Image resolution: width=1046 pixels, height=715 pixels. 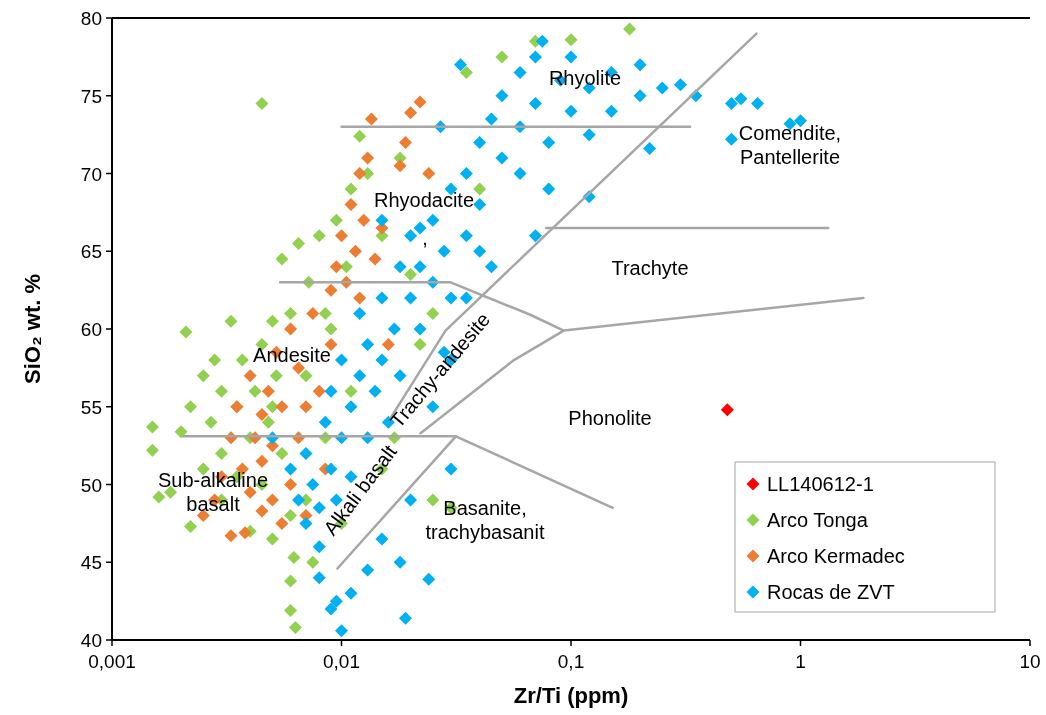 I want to click on annotation: ,, so click(x=425, y=238).